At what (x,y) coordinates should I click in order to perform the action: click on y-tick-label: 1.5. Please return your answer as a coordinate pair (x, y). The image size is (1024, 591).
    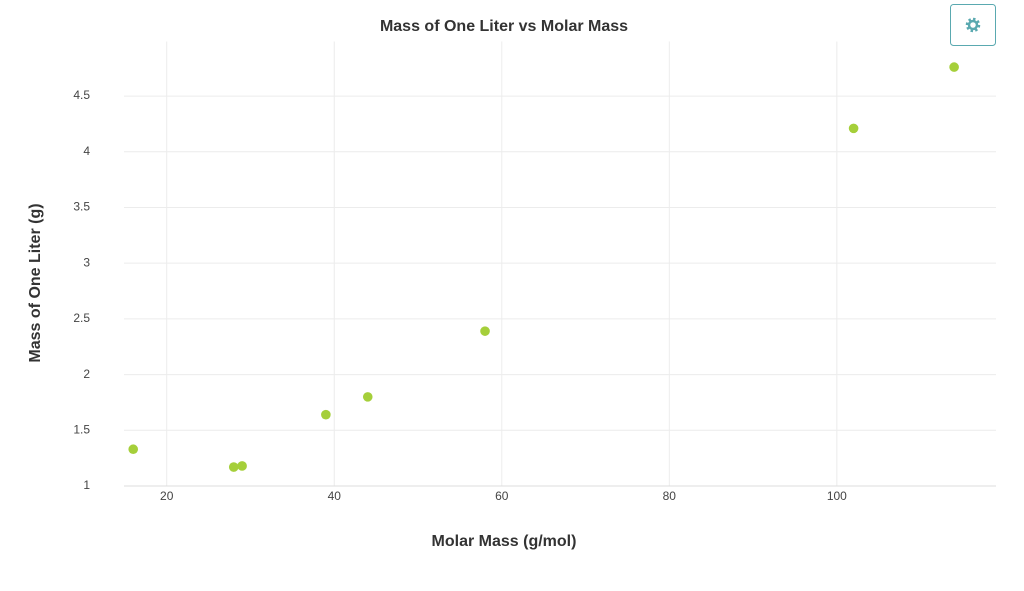
    Looking at the image, I should click on (81, 429).